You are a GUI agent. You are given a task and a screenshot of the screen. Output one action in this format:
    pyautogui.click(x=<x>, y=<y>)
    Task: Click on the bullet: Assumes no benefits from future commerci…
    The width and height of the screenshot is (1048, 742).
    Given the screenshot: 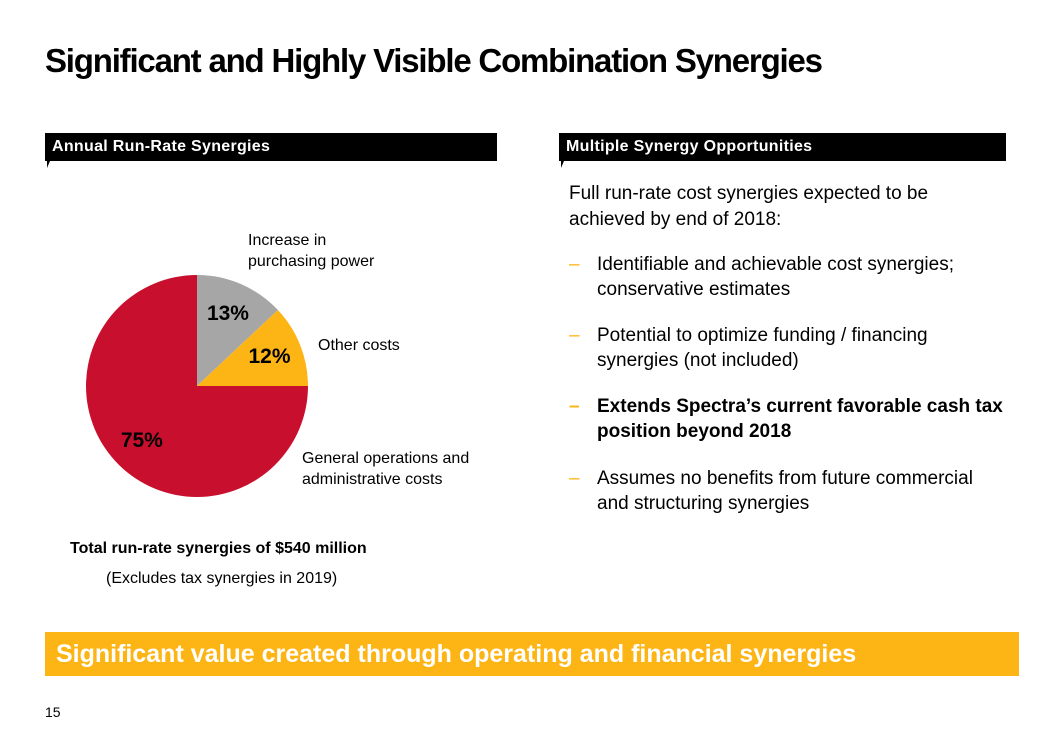 What is the action you would take?
    pyautogui.click(x=788, y=491)
    